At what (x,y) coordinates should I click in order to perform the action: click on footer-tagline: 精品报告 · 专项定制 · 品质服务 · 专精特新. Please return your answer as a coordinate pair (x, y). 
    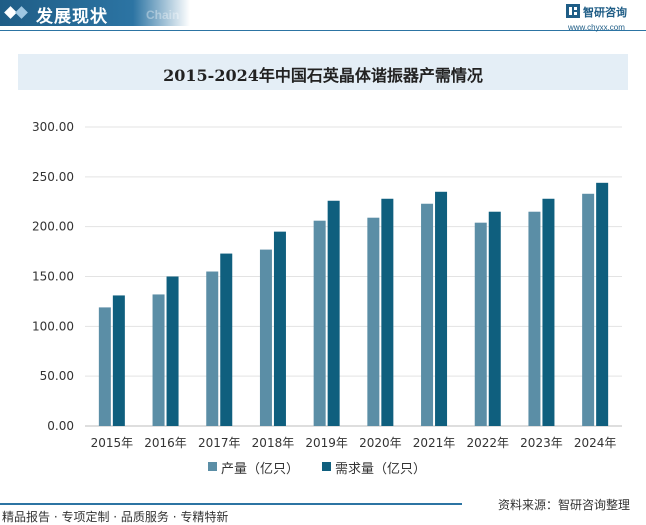
    Looking at the image, I should click on (115, 517).